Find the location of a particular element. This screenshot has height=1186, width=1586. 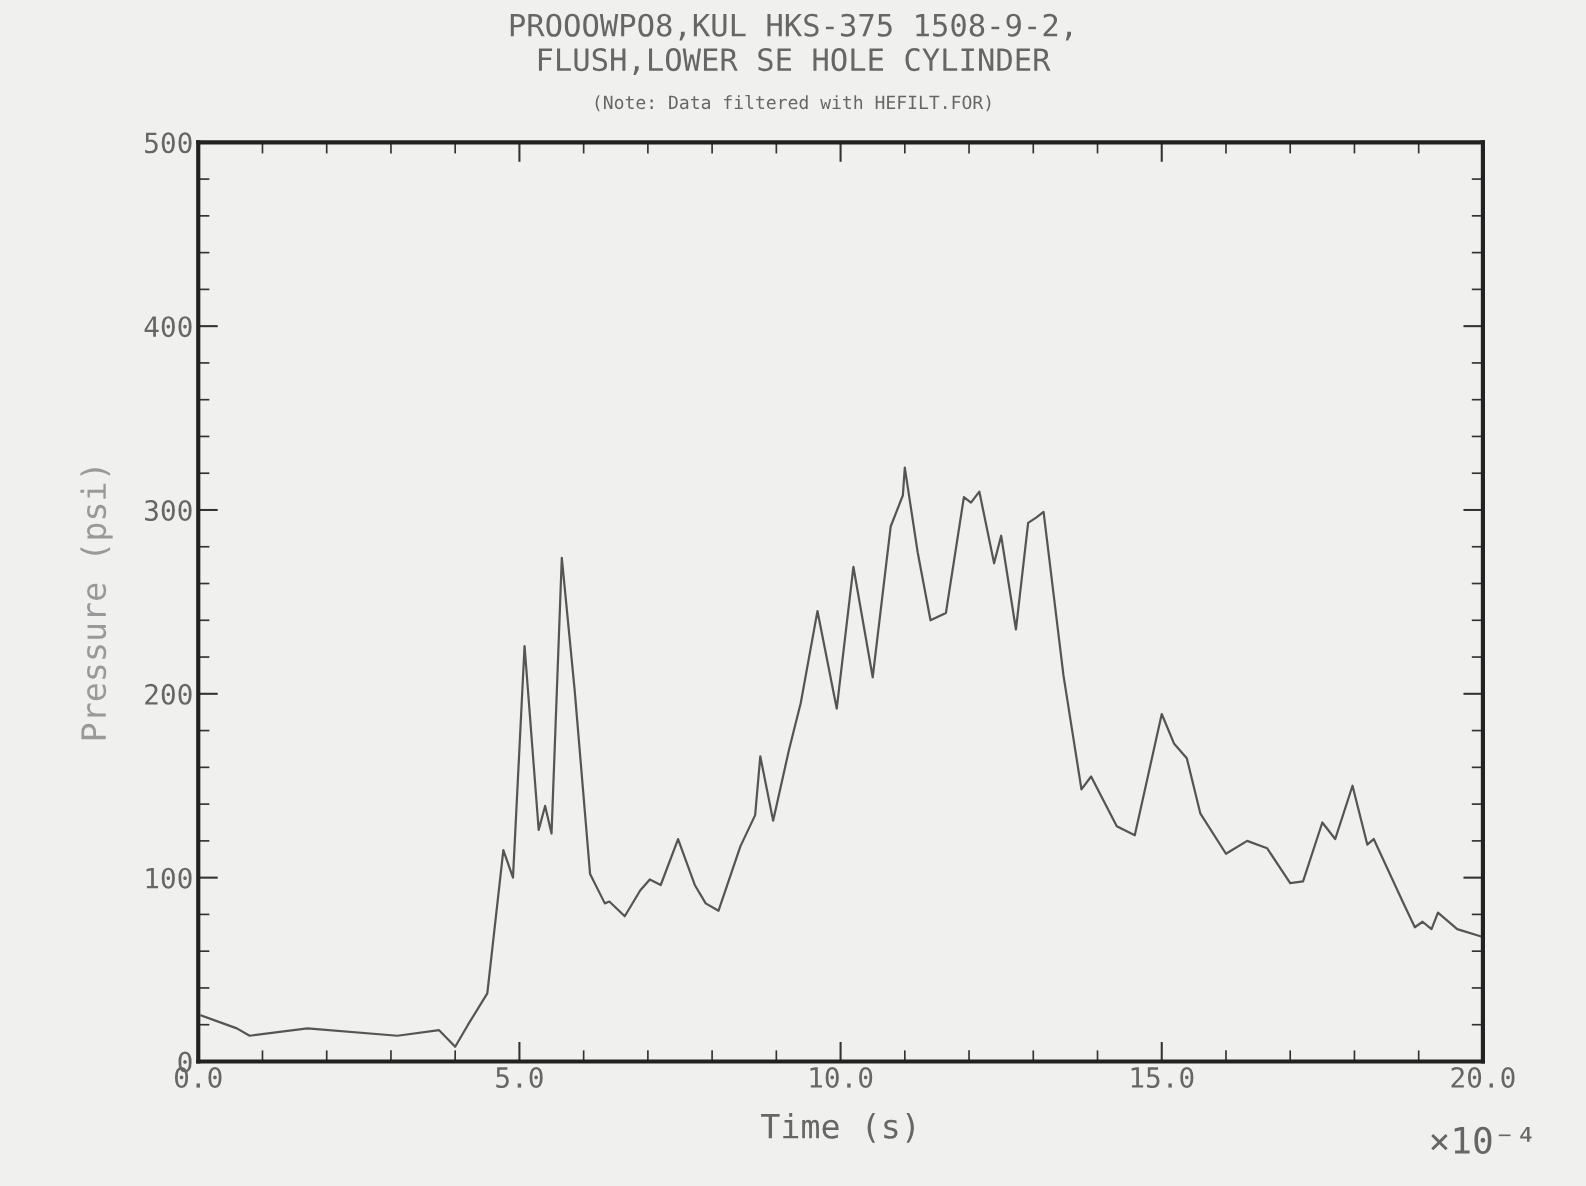

y-axis-title: Pressure (psi) is located at coordinates (96, 604).